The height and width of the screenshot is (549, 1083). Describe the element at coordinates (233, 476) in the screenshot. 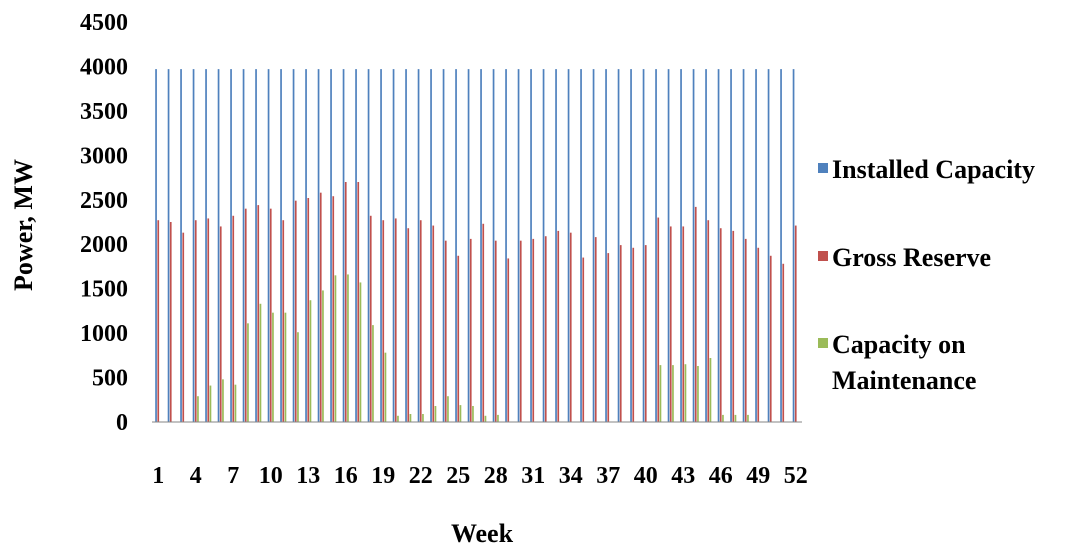

I see `x-tick-7: 7` at that location.